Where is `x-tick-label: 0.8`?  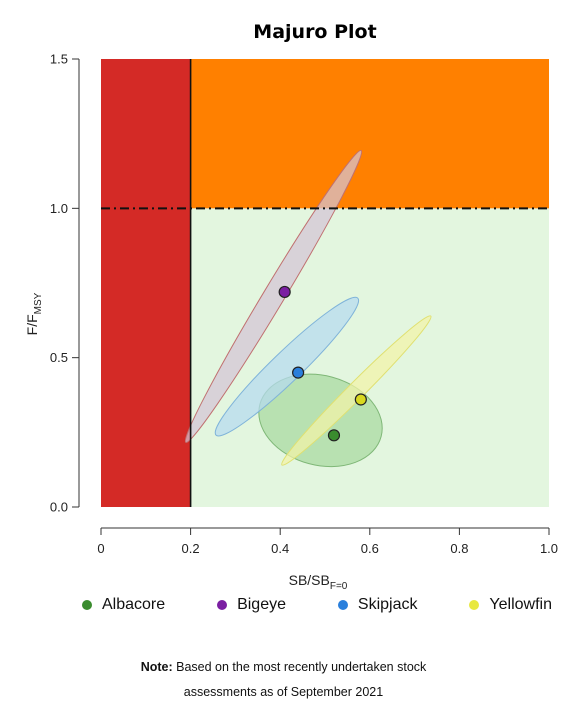
x-tick-label: 0.8 is located at coordinates (459, 548).